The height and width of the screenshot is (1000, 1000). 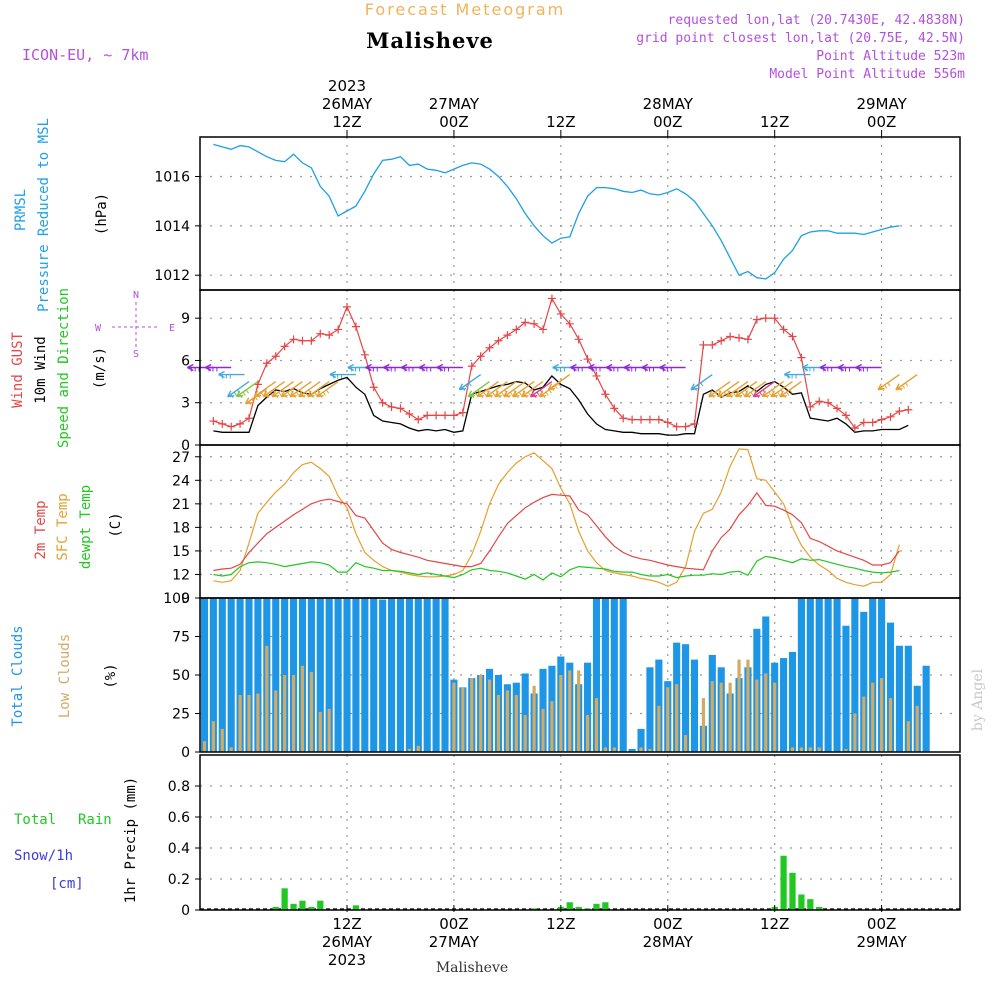 What do you see at coordinates (181, 505) in the screenshot?
I see `ytick-label: 21` at bounding box center [181, 505].